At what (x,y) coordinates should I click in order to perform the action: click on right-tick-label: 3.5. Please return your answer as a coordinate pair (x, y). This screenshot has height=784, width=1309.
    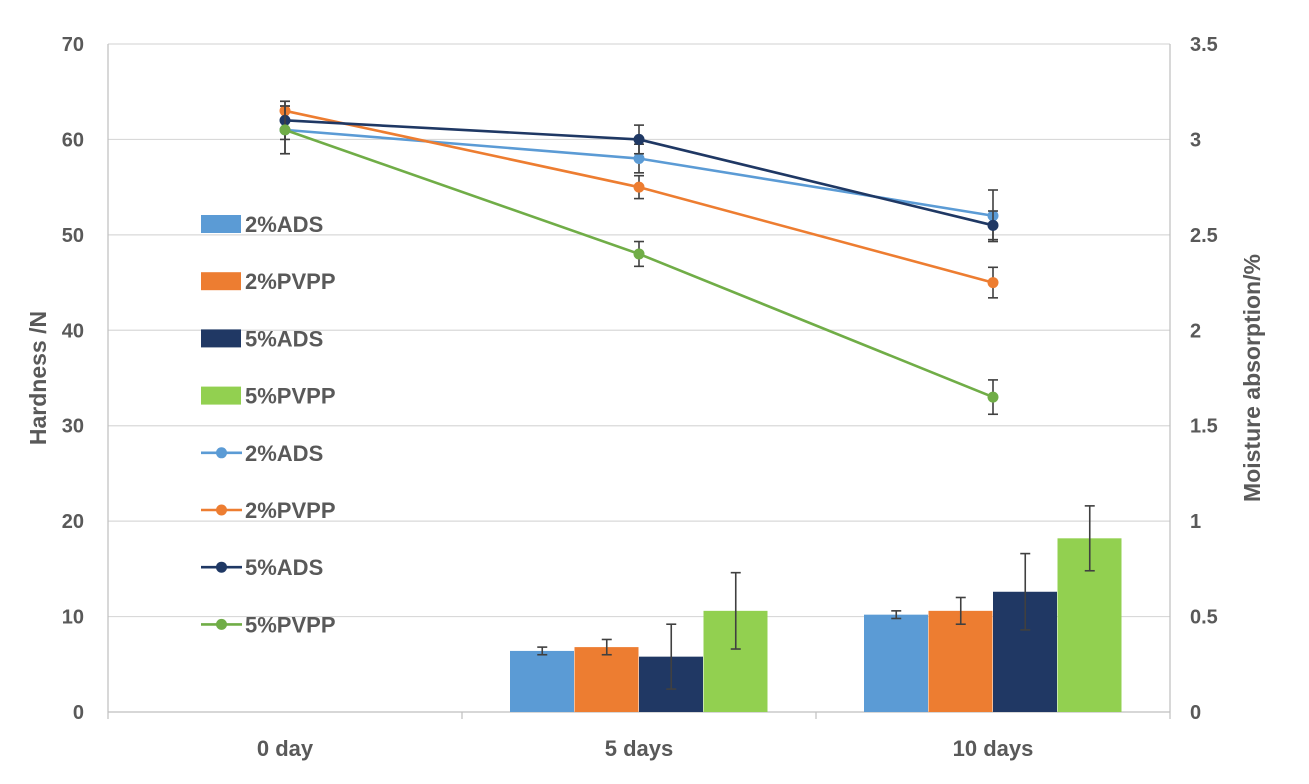
    Looking at the image, I should click on (1204, 45).